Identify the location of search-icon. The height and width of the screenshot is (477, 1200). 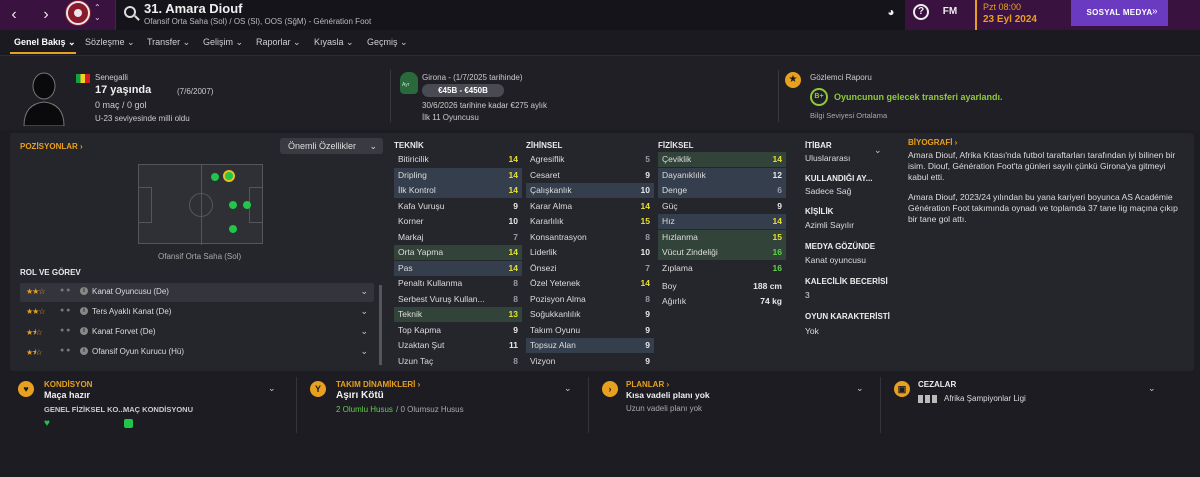
(130, 12).